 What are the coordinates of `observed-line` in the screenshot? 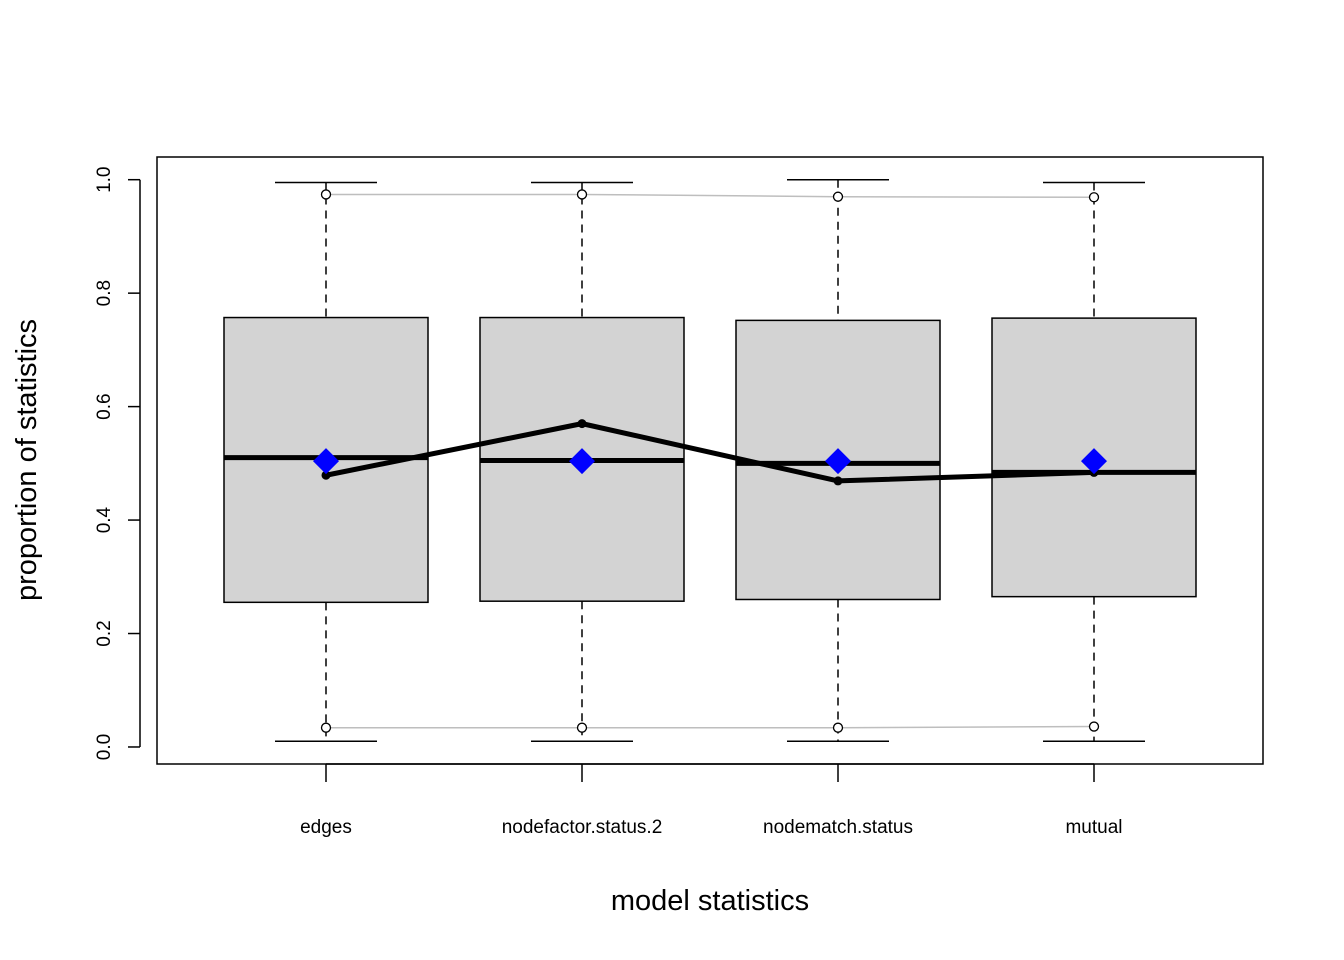 It's located at (710, 452).